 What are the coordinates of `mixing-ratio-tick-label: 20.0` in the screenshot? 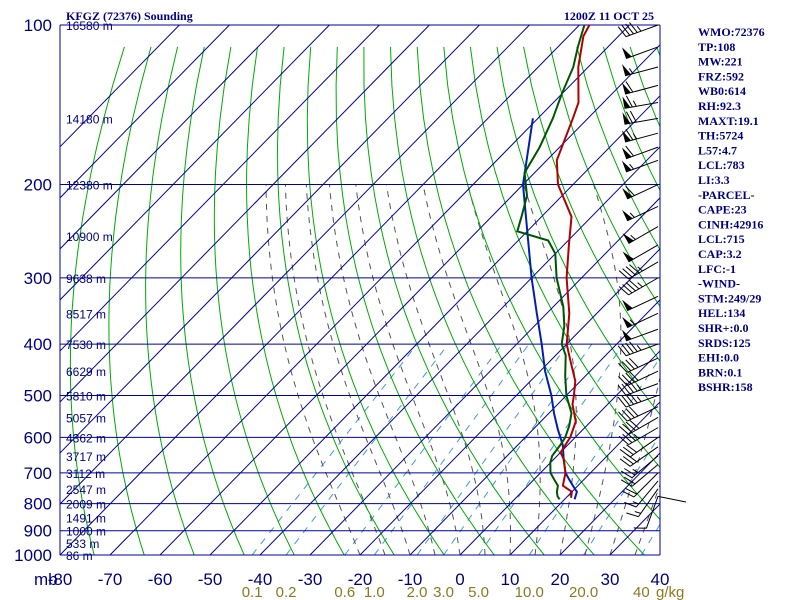 It's located at (583, 592).